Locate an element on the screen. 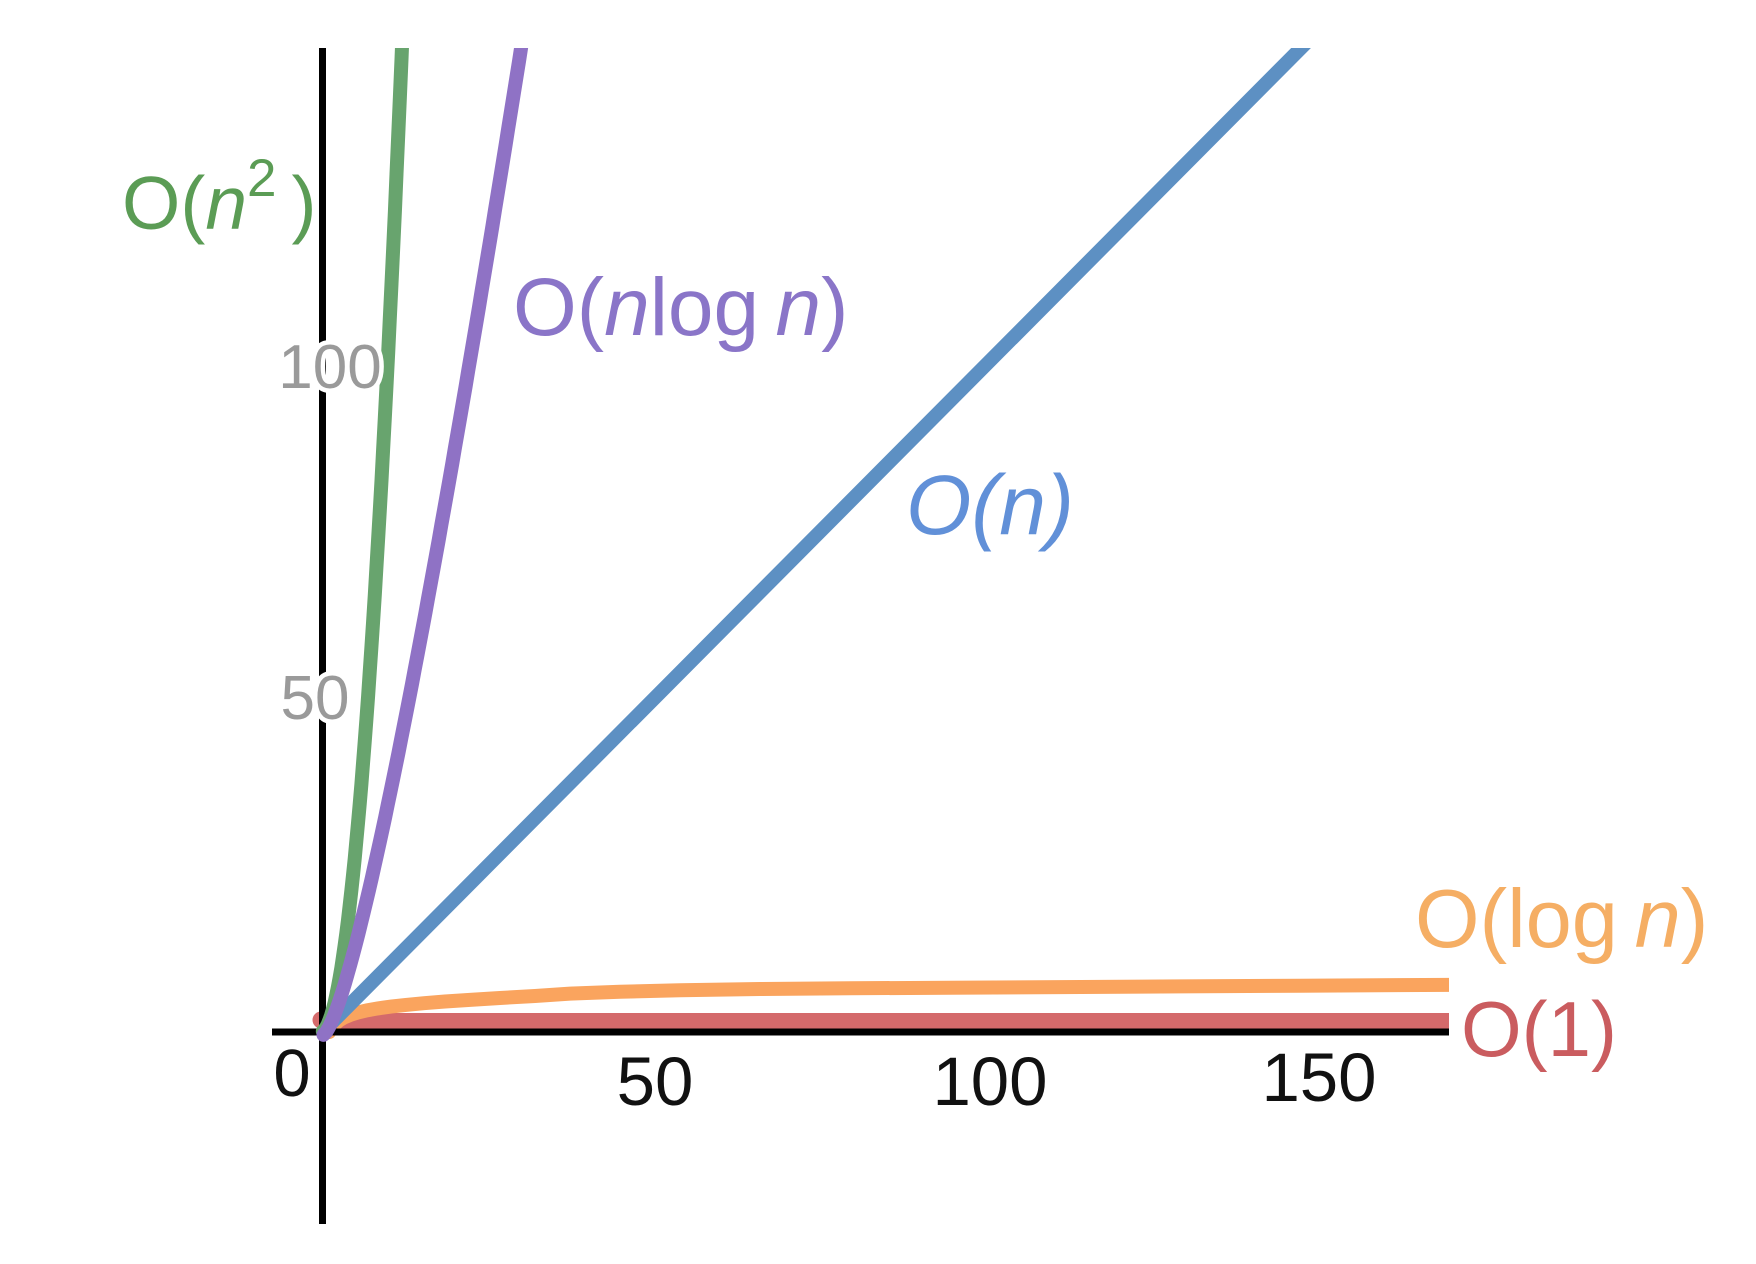 This screenshot has width=1756, height=1264. svg-text: 0 is located at coordinates (291, 1073).